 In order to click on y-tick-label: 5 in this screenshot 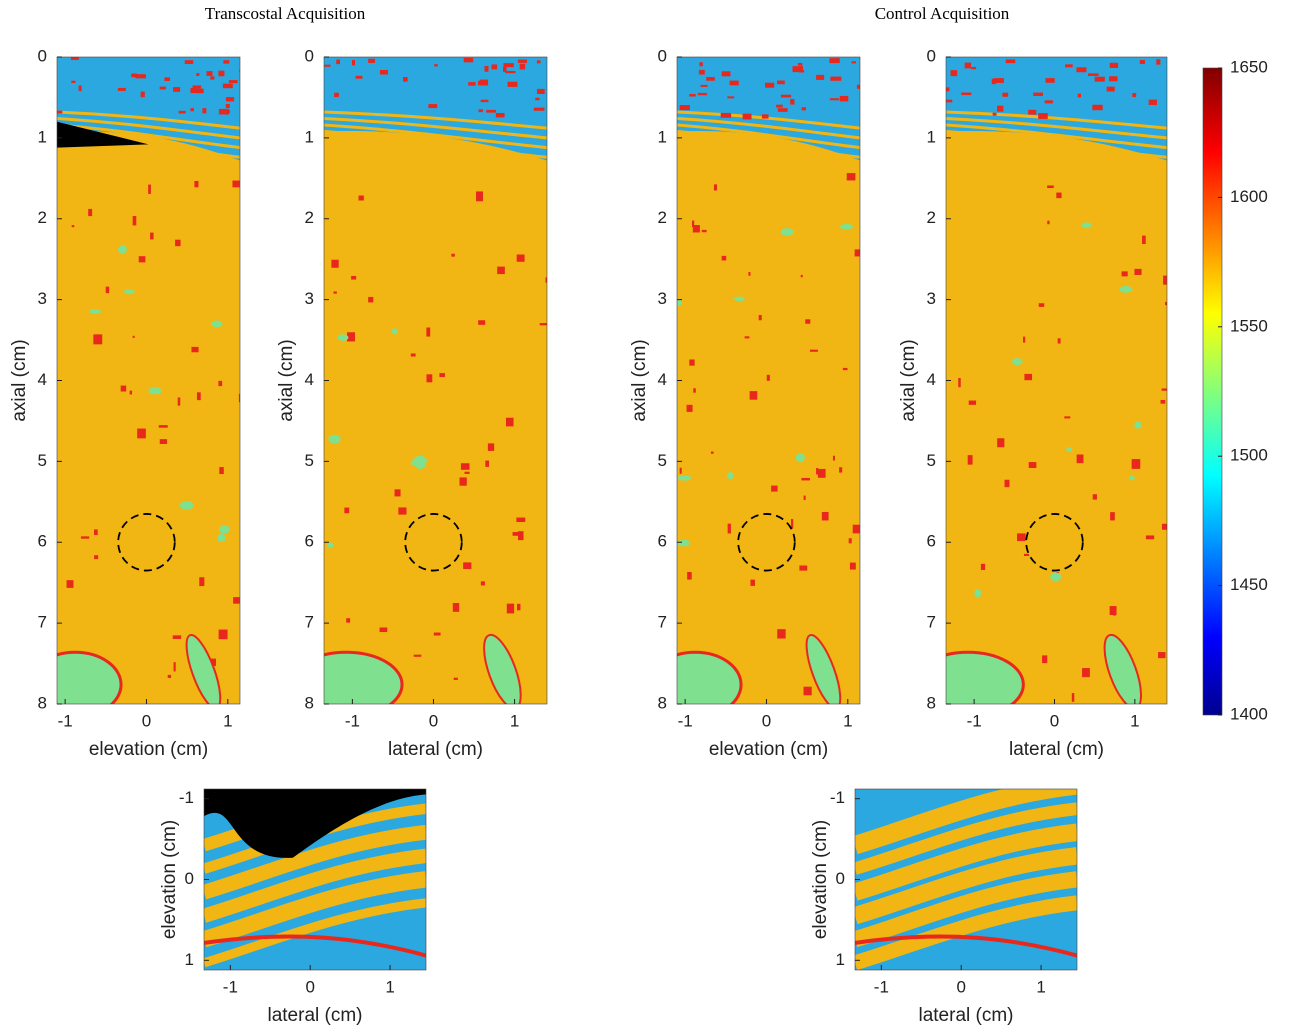, I will do `click(42, 460)`.